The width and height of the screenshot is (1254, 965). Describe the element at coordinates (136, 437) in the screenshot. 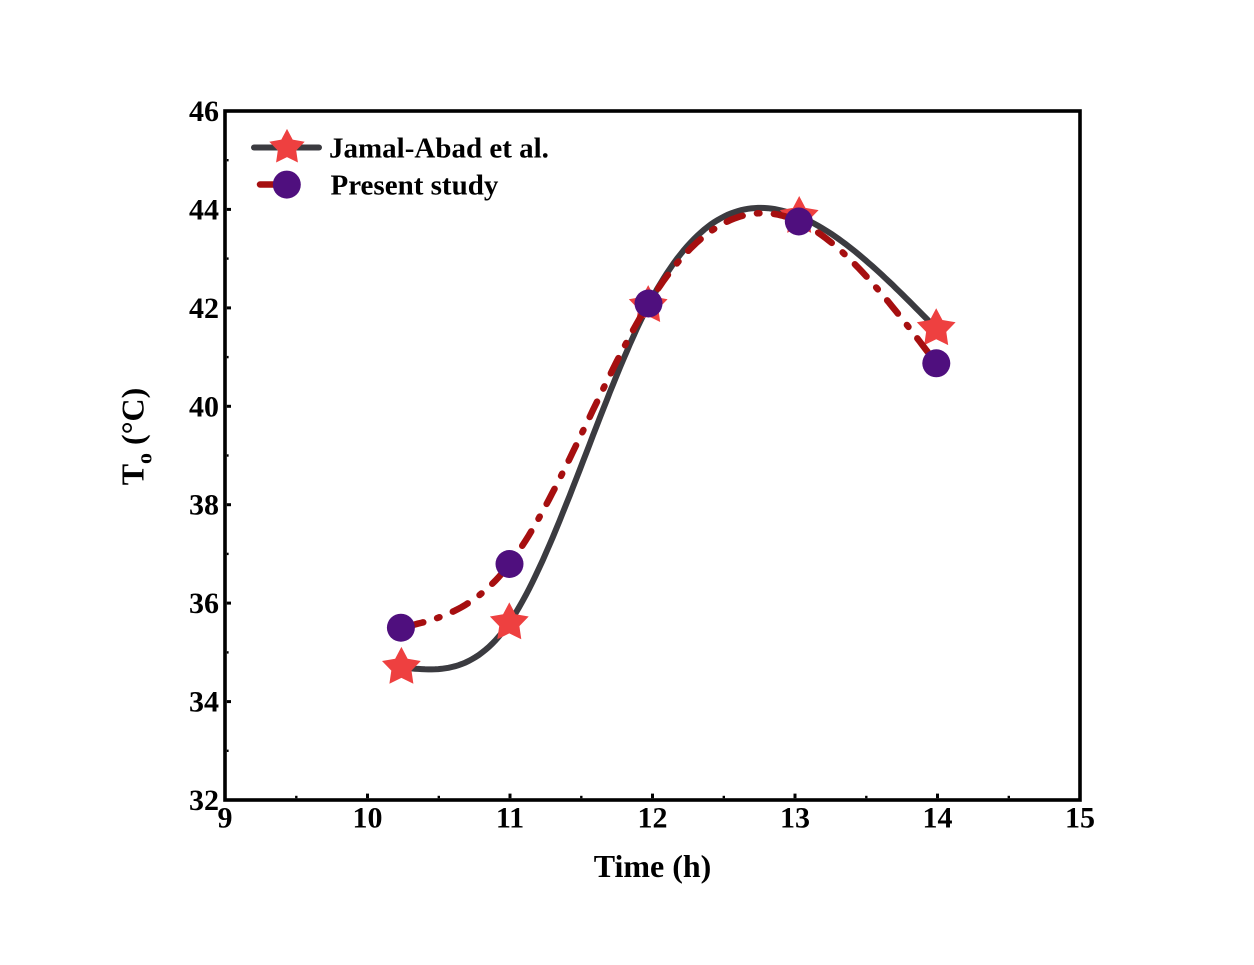

I see `svg-text: To (°C)` at that location.